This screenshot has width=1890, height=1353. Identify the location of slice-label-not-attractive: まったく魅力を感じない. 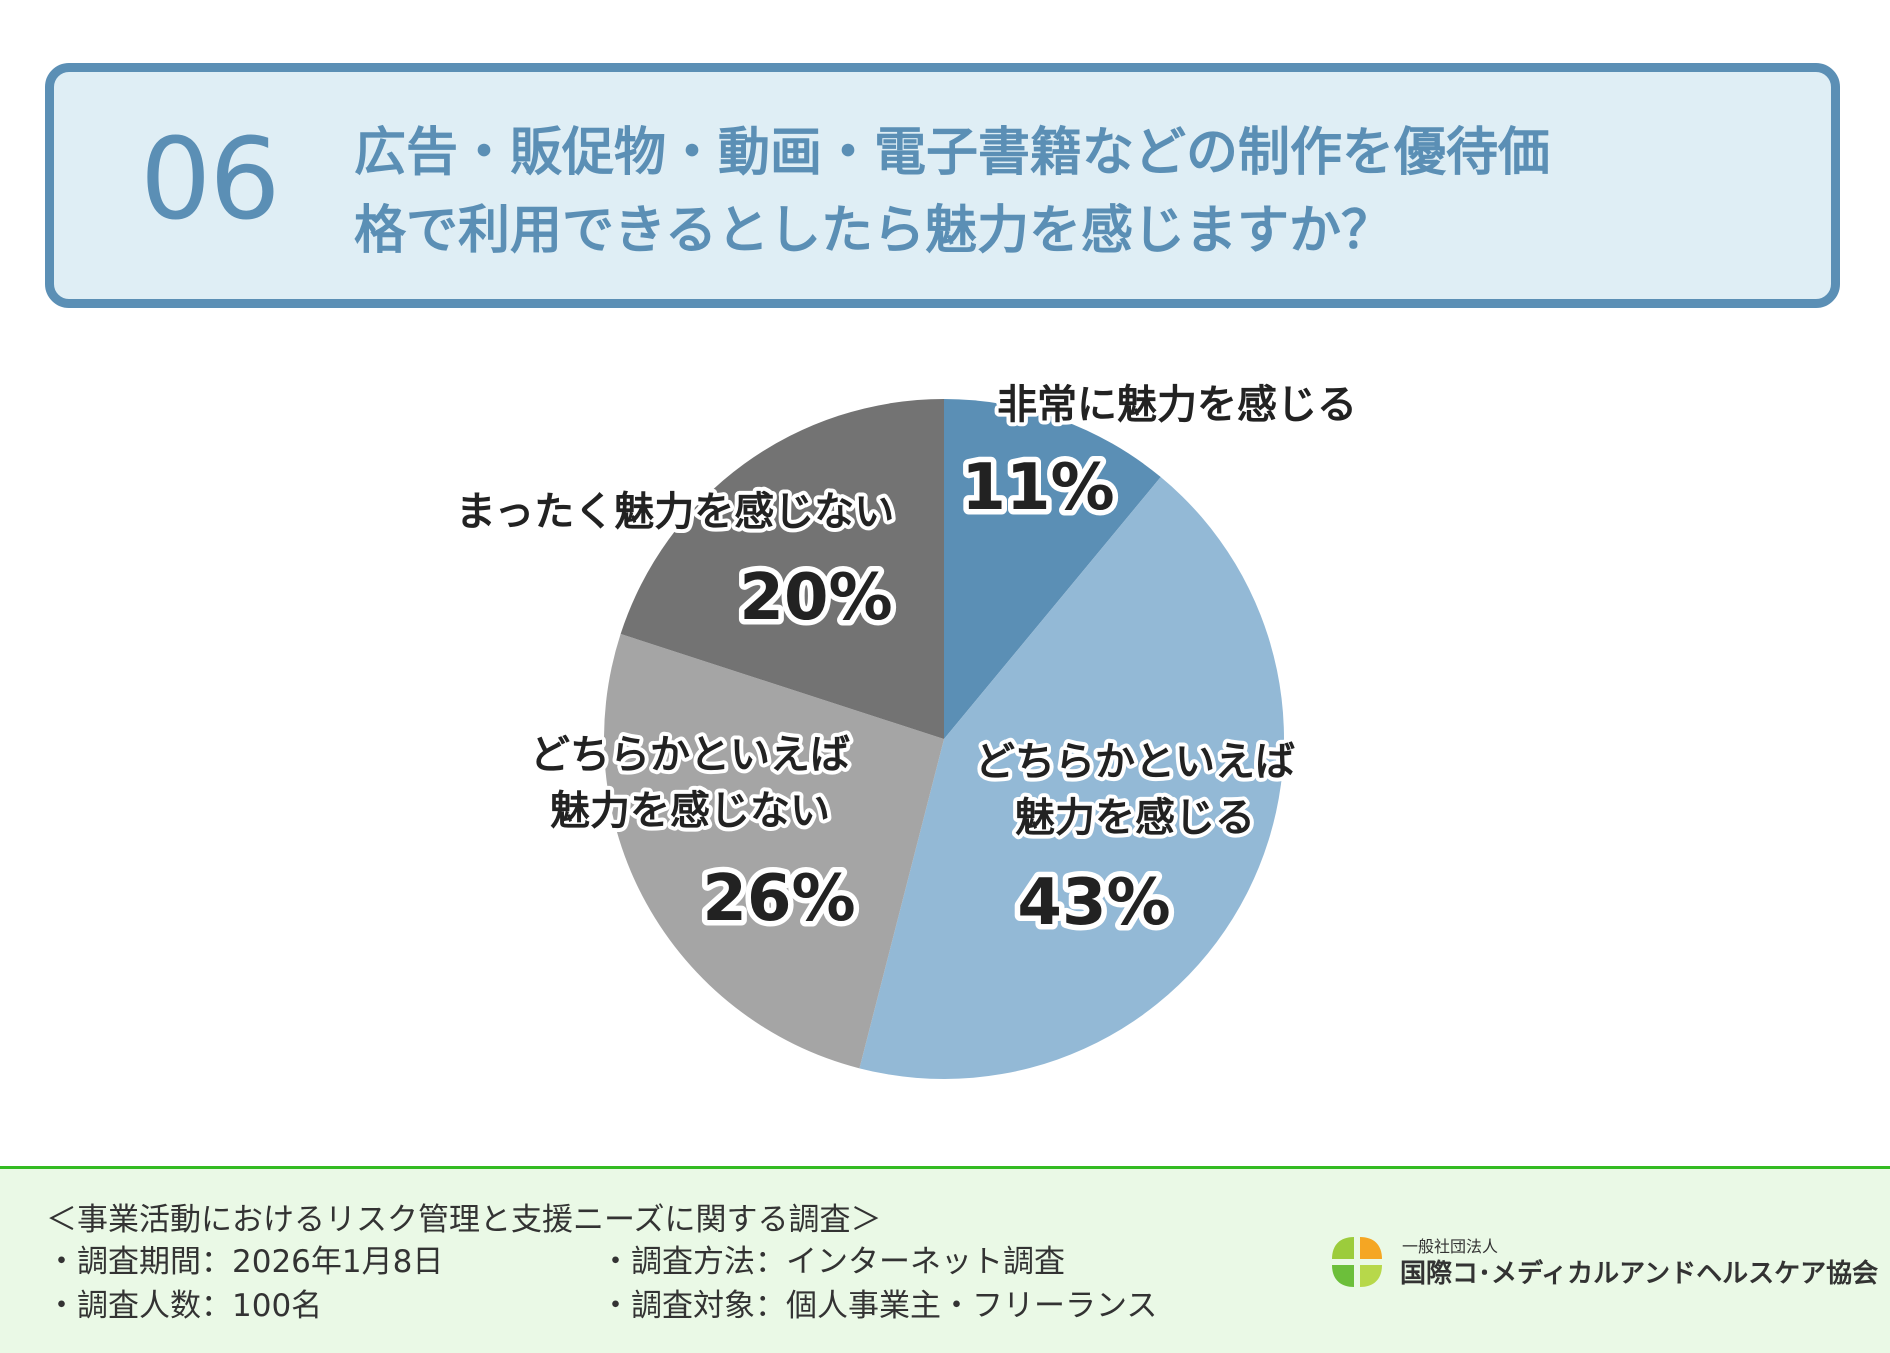
(675, 512).